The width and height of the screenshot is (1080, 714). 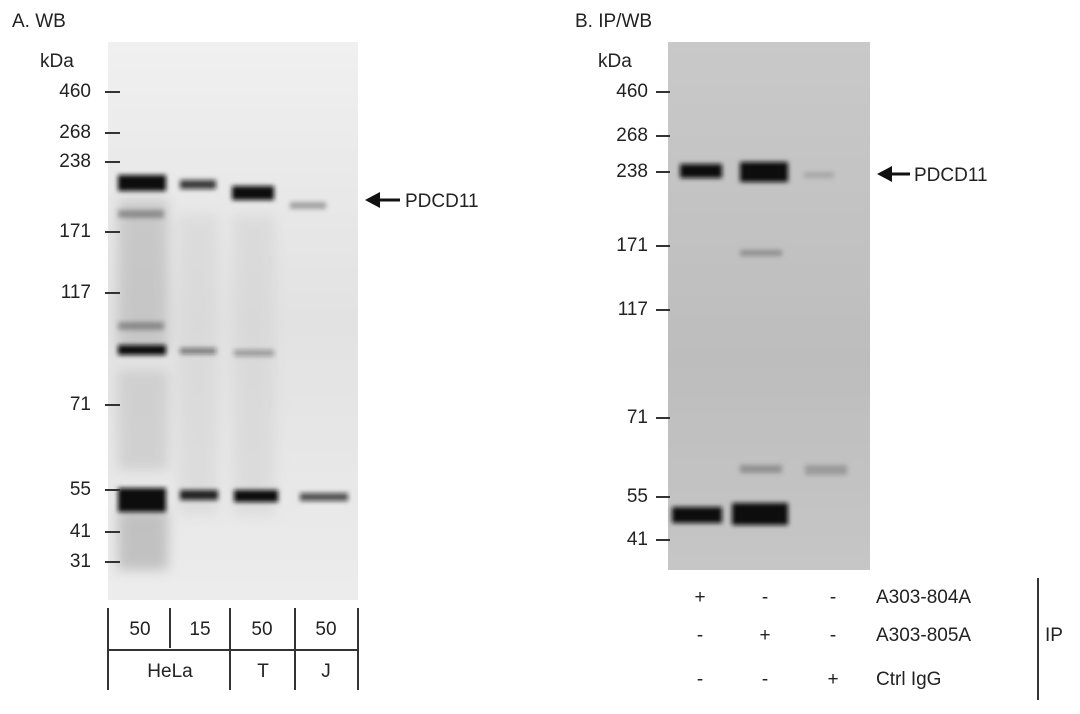 What do you see at coordinates (923, 597) in the screenshot?
I see `ip-antibody: A303-804A` at bounding box center [923, 597].